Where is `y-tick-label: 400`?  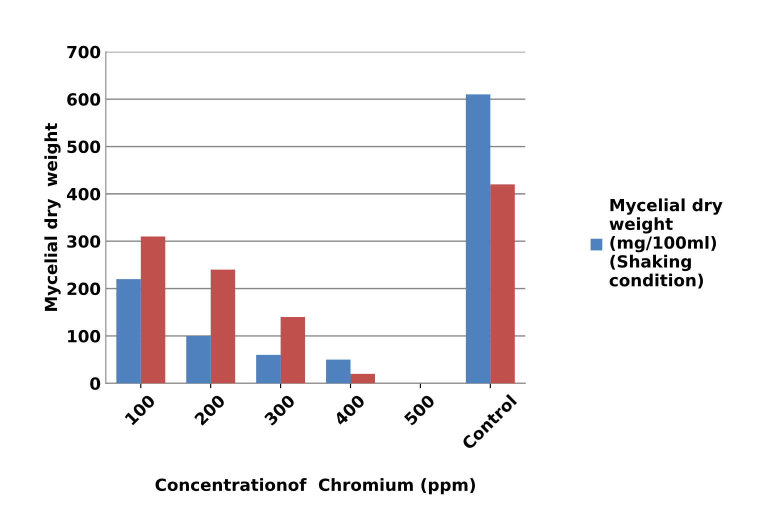 y-tick-label: 400 is located at coordinates (83, 194).